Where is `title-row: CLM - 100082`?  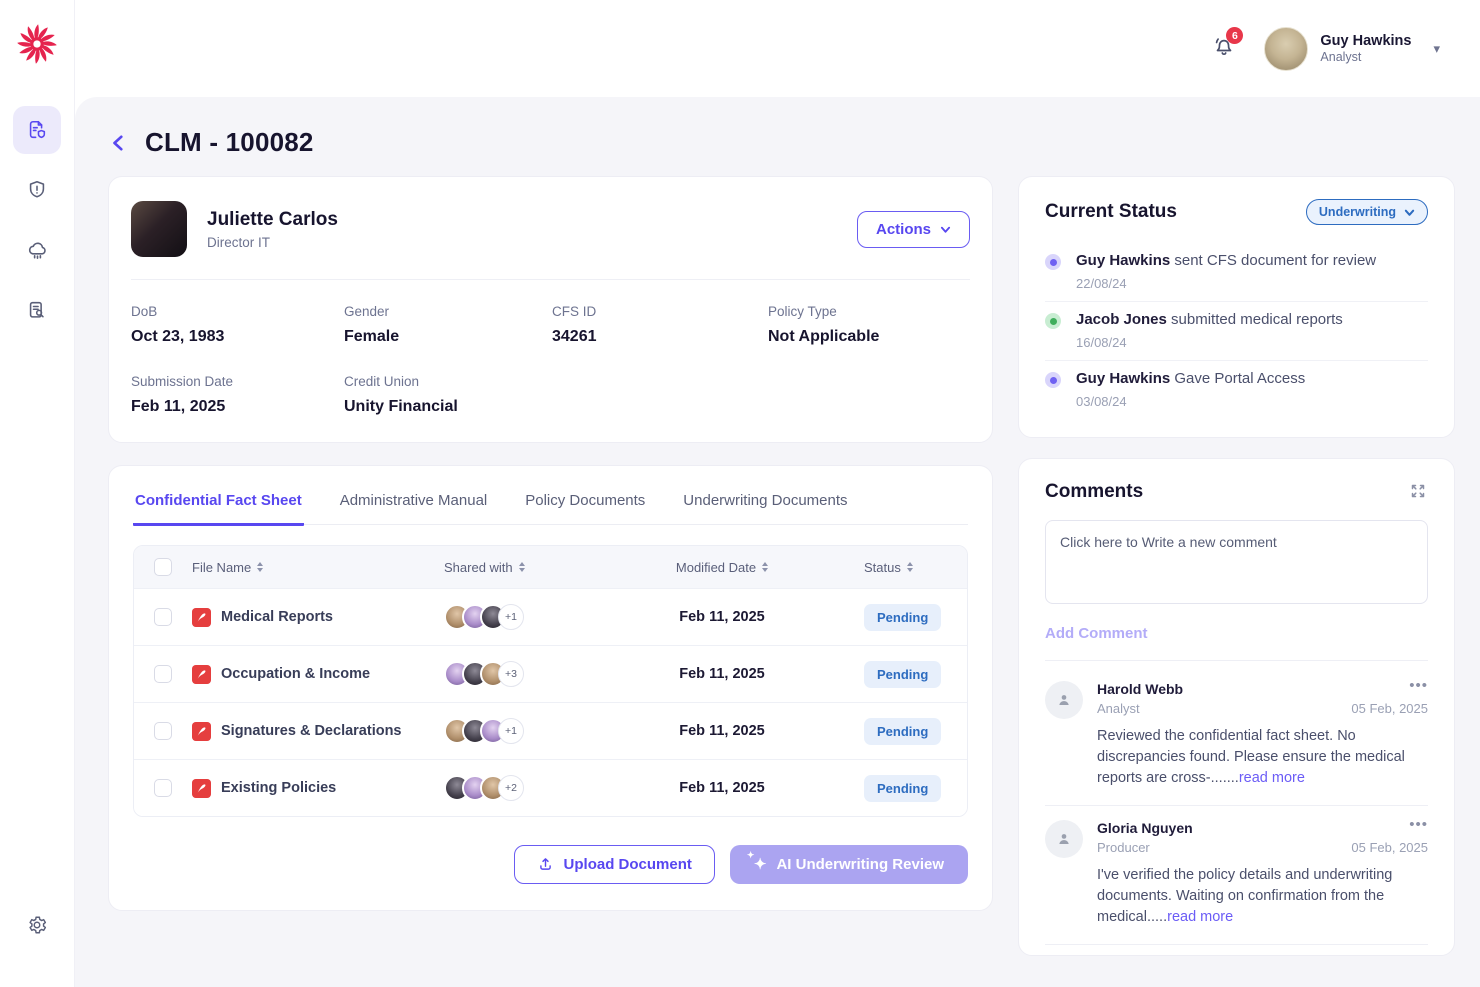
title-row: CLM - 100082 is located at coordinates (781, 142).